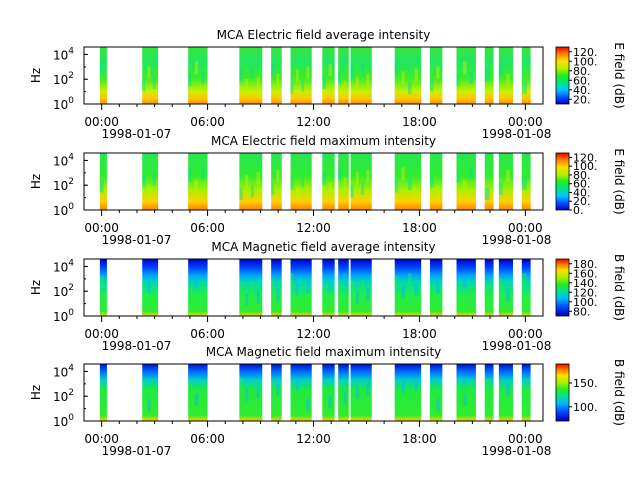 The width and height of the screenshot is (640, 480). What do you see at coordinates (63, 396) in the screenshot?
I see `y-tick-label: 10²` at bounding box center [63, 396].